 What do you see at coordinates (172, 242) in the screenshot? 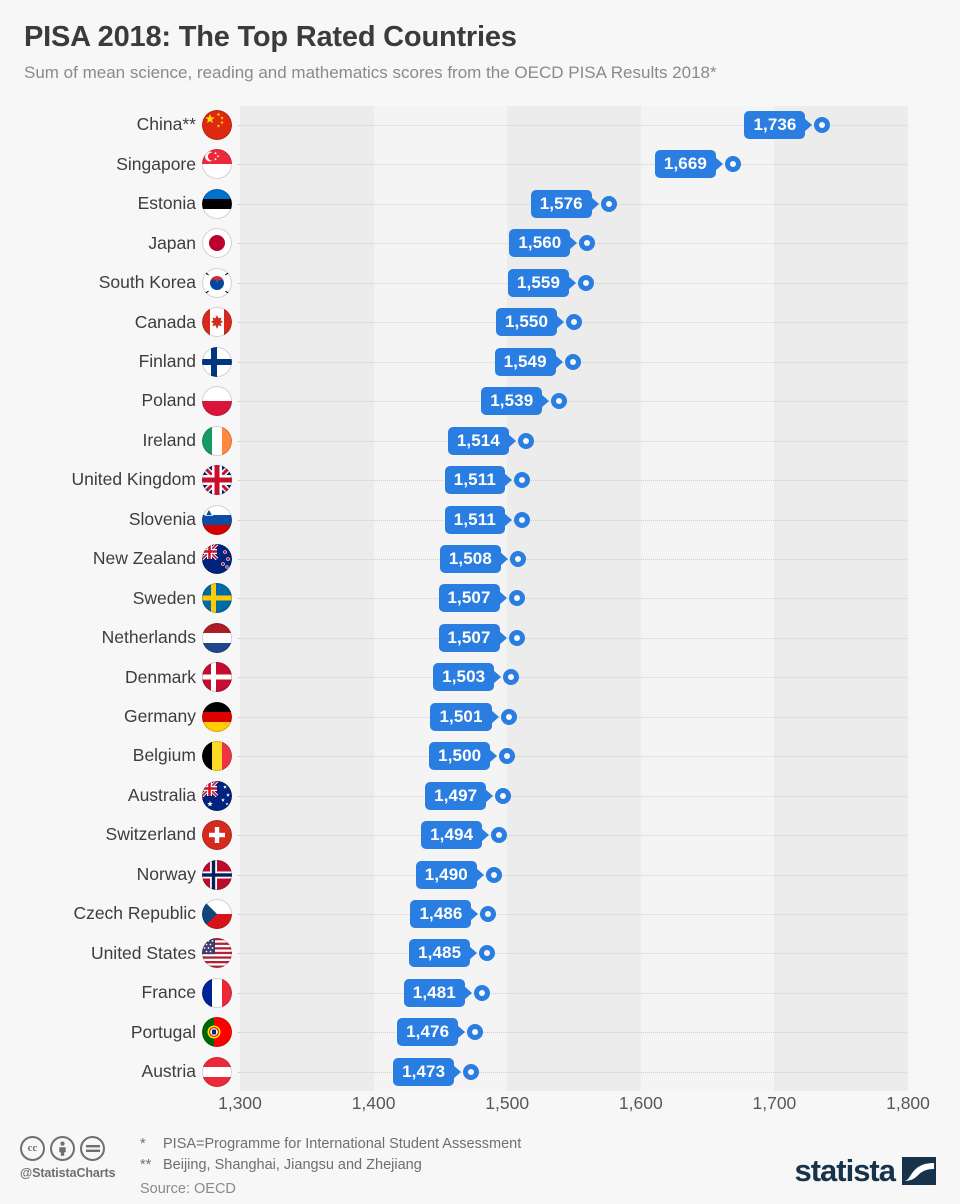
I see `country-name: Japan` at bounding box center [172, 242].